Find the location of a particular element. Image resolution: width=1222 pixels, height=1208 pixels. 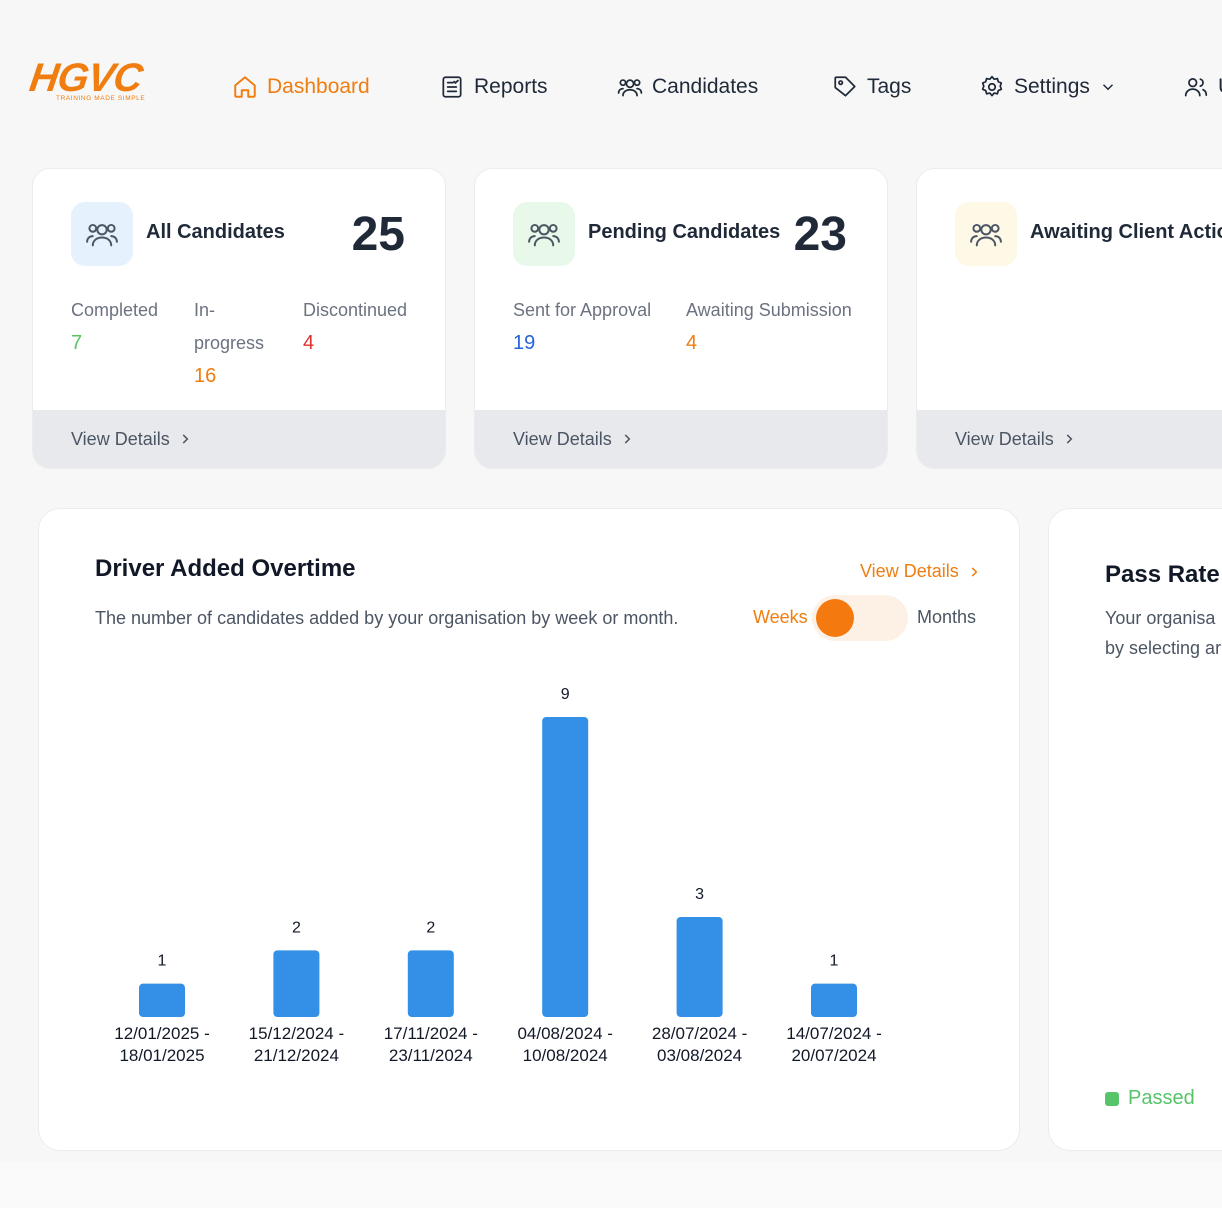

x-tick-label: 15/12/2024 - is located at coordinates (296, 1033).